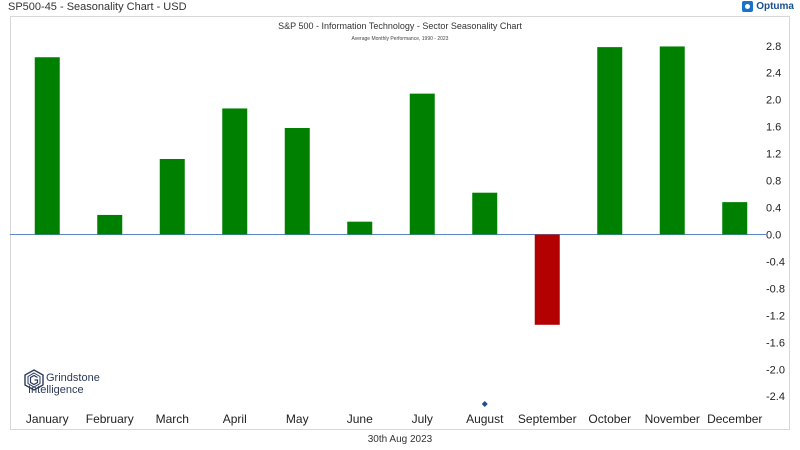 Image resolution: width=800 pixels, height=450 pixels. Describe the element at coordinates (775, 397) in the screenshot. I see `y-tick-label: -2.4` at that location.